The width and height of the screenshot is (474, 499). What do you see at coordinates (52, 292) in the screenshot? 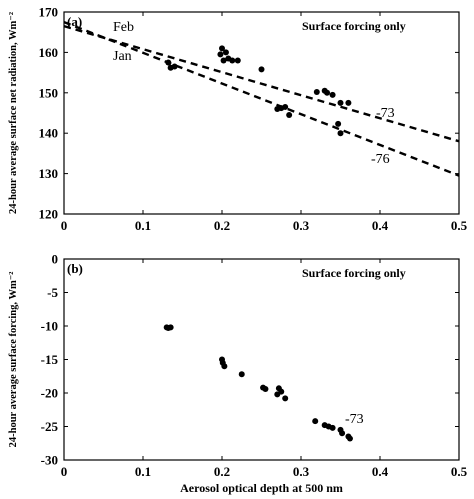
I see `y-tick-label: -5` at bounding box center [52, 292].